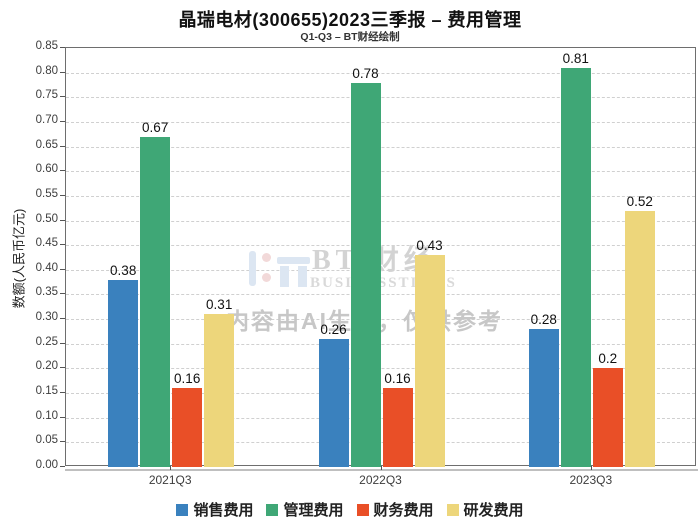 This screenshot has width=700, height=524. What do you see at coordinates (223, 510) in the screenshot?
I see `legend-label: 销售费用` at bounding box center [223, 510].